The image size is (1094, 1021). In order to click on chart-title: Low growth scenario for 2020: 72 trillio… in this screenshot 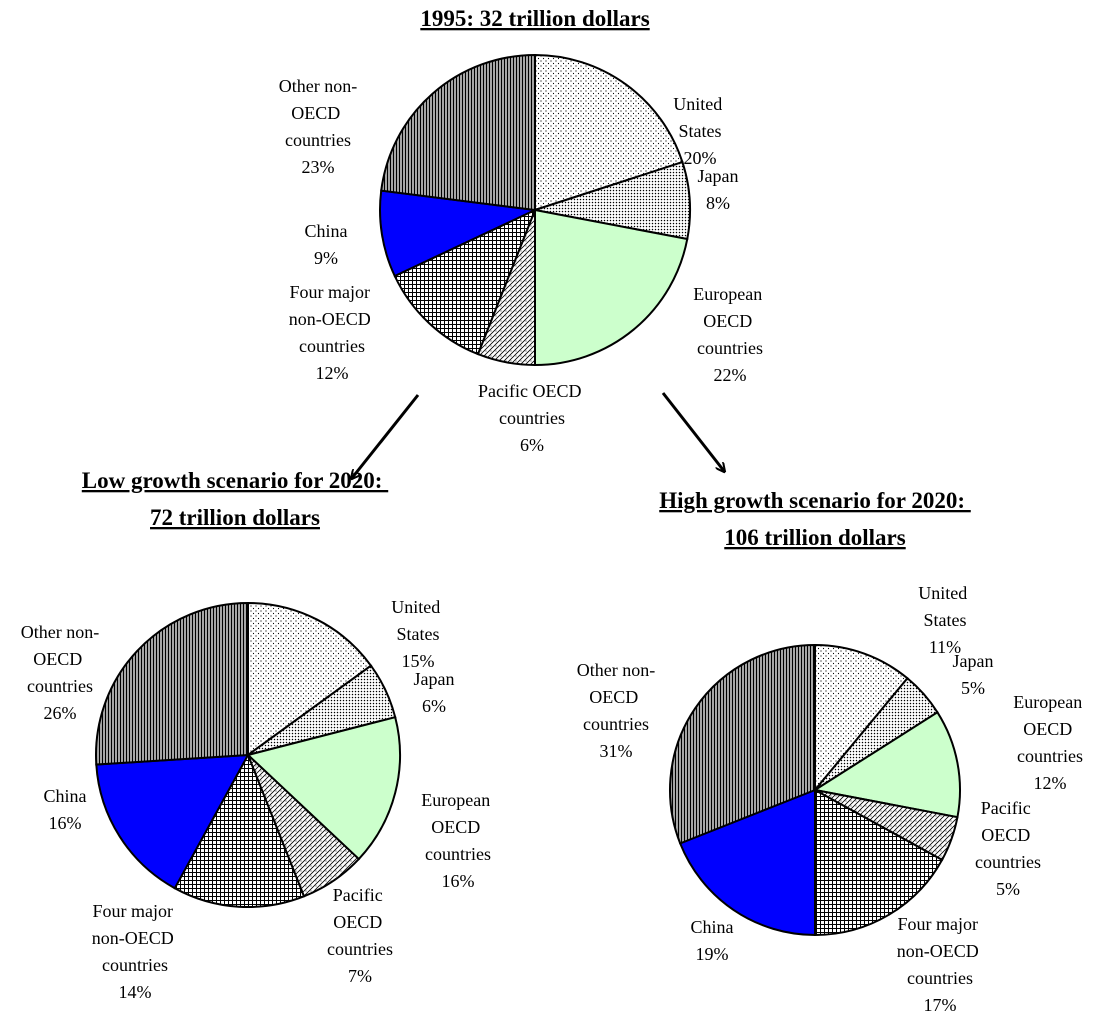, I will do `click(235, 499)`.